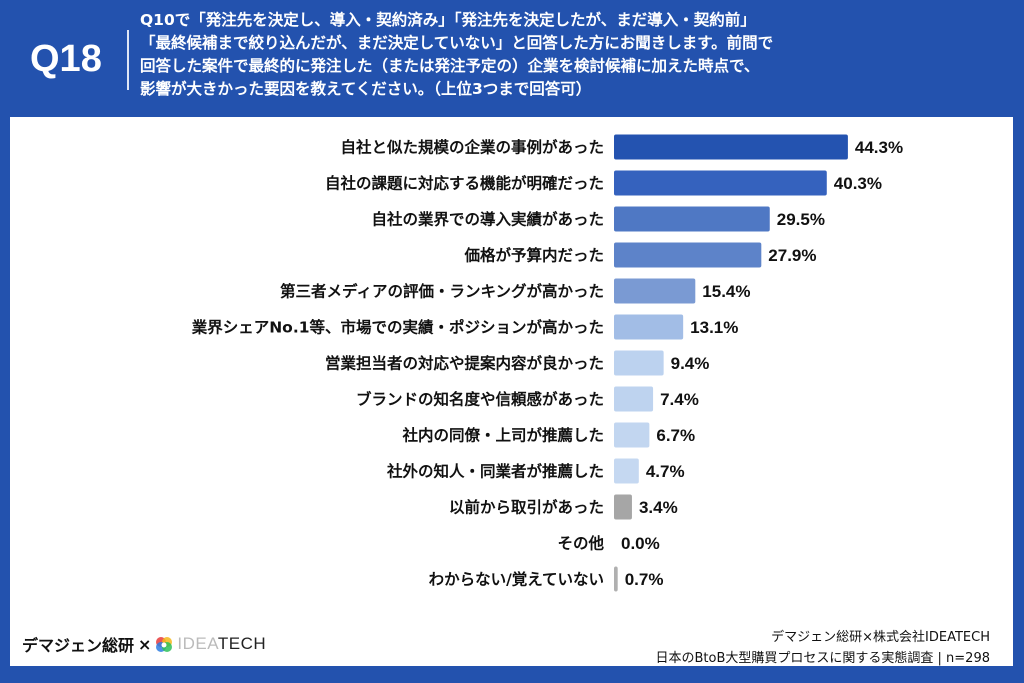 Image resolution: width=1024 pixels, height=683 pixels. Describe the element at coordinates (128, 60) in the screenshot. I see `header-divider` at that location.